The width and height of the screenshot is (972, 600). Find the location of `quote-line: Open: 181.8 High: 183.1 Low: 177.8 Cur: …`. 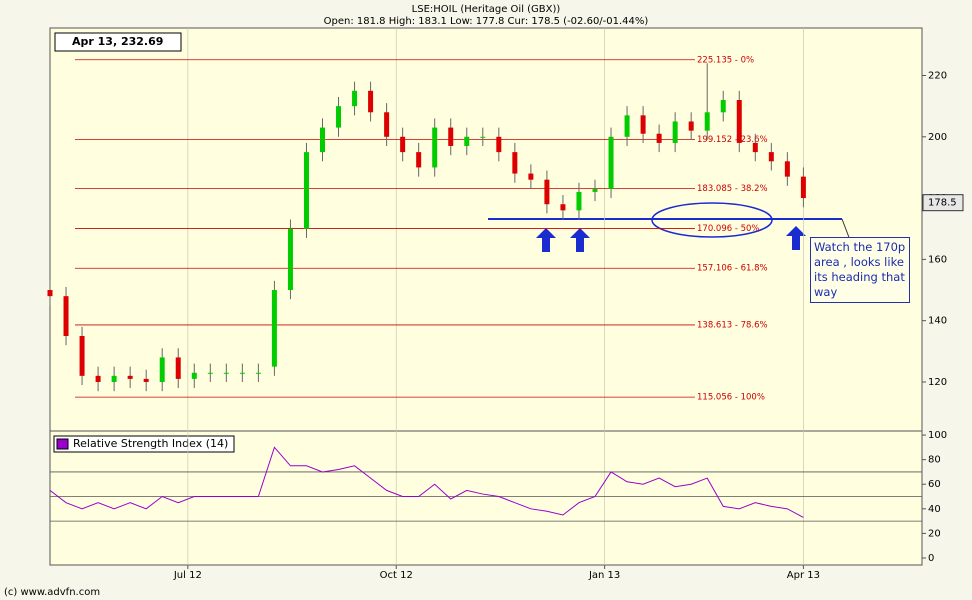

quote-line: Open: 181.8 High: 183.1 Low: 177.8 Cur: … is located at coordinates (486, 21).